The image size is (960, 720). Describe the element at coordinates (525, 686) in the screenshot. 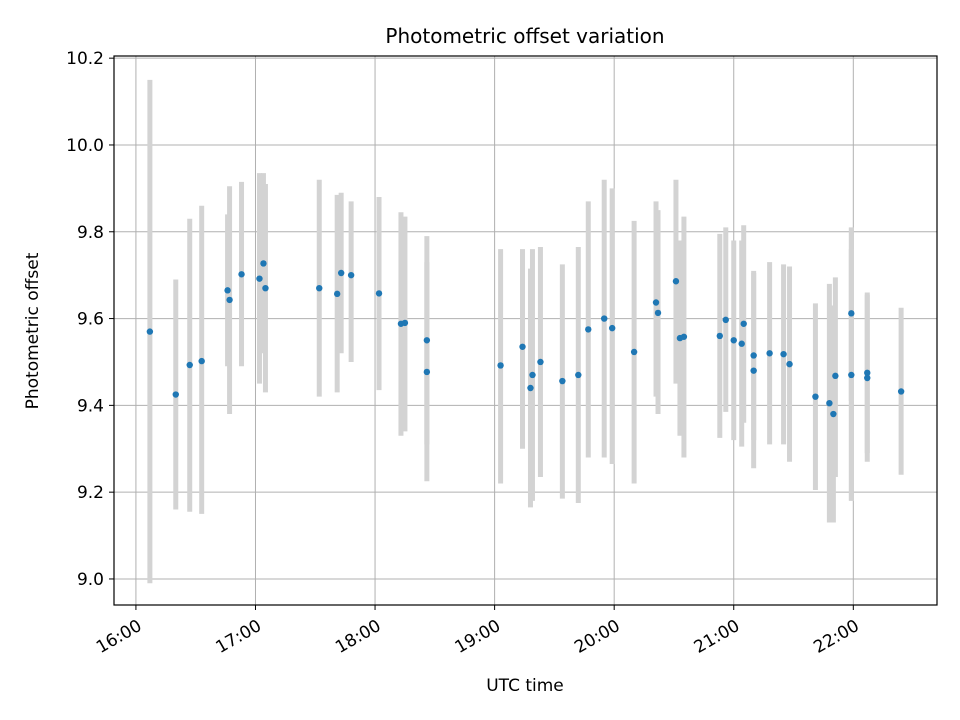

I see `x-axis-label: UTC time` at that location.